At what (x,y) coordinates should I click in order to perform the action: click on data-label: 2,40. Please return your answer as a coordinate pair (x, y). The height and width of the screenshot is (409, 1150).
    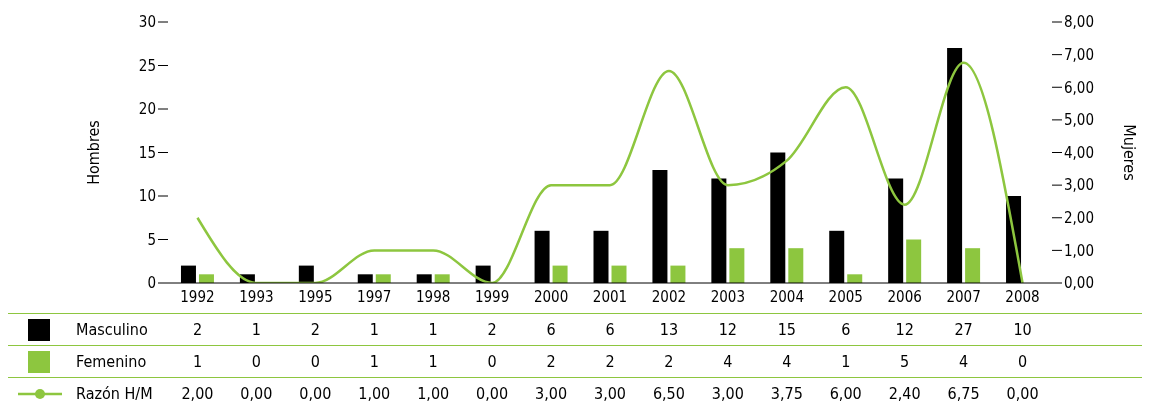
    Looking at the image, I should click on (904, 393).